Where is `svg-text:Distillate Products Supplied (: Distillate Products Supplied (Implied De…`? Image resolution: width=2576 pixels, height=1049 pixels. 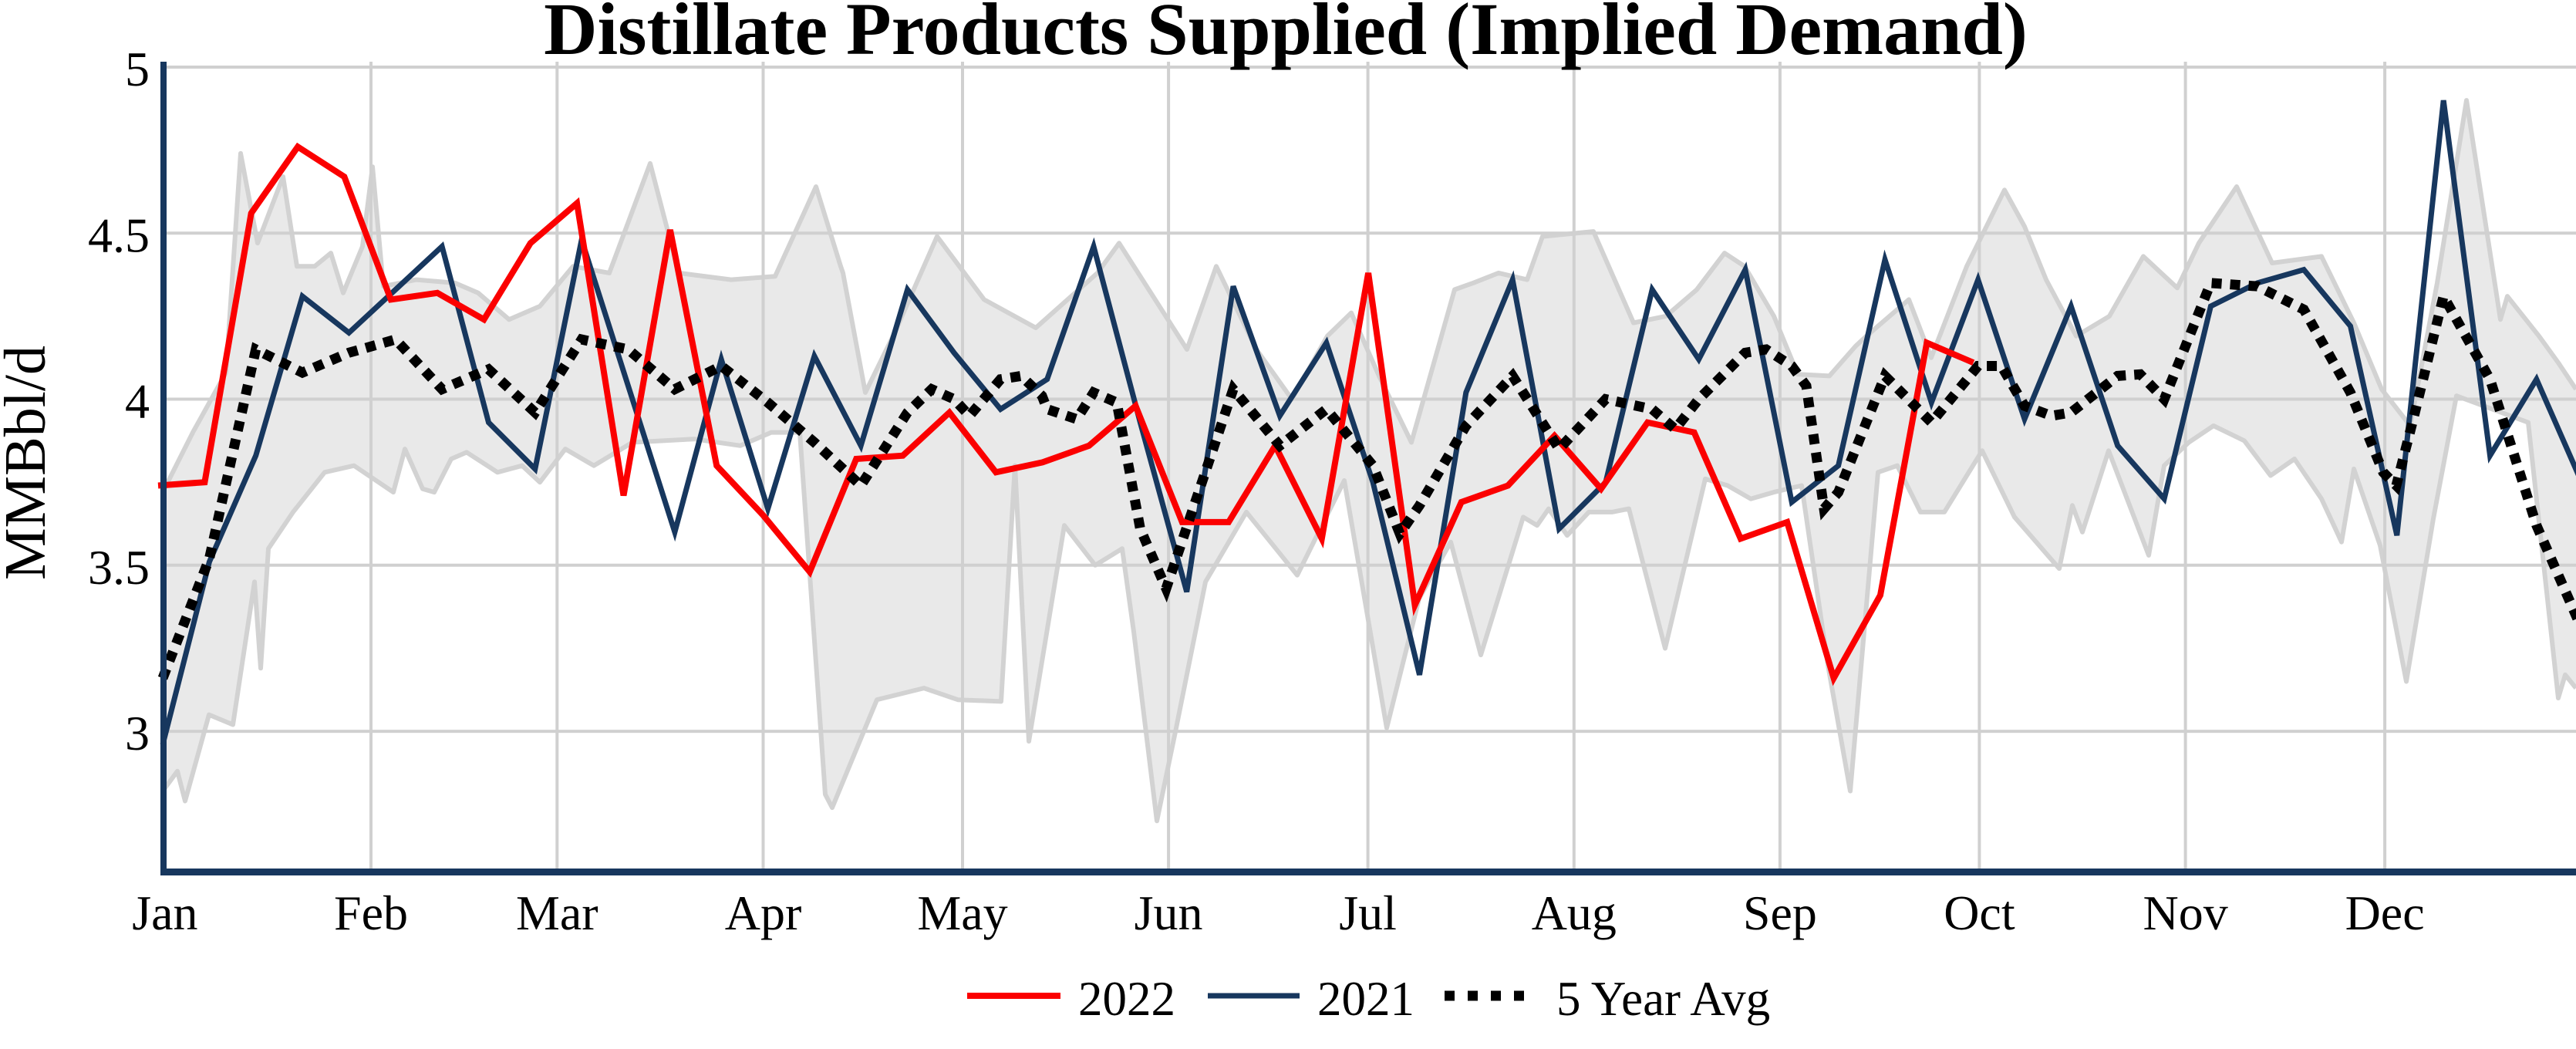 svg-text:Distillate Products Supplied (: Distillate Products Supplied (Implied De… is located at coordinates (1286, 35).